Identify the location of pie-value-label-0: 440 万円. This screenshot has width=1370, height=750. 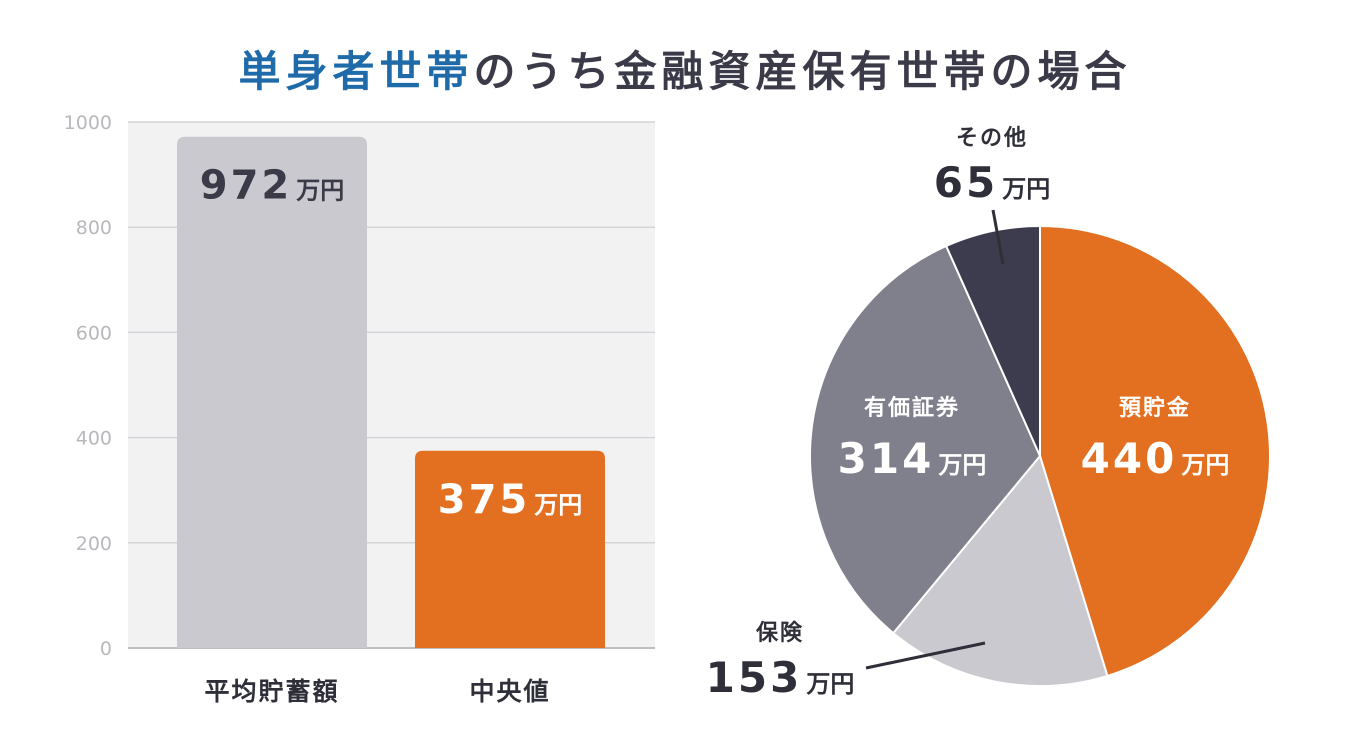
(1155, 458).